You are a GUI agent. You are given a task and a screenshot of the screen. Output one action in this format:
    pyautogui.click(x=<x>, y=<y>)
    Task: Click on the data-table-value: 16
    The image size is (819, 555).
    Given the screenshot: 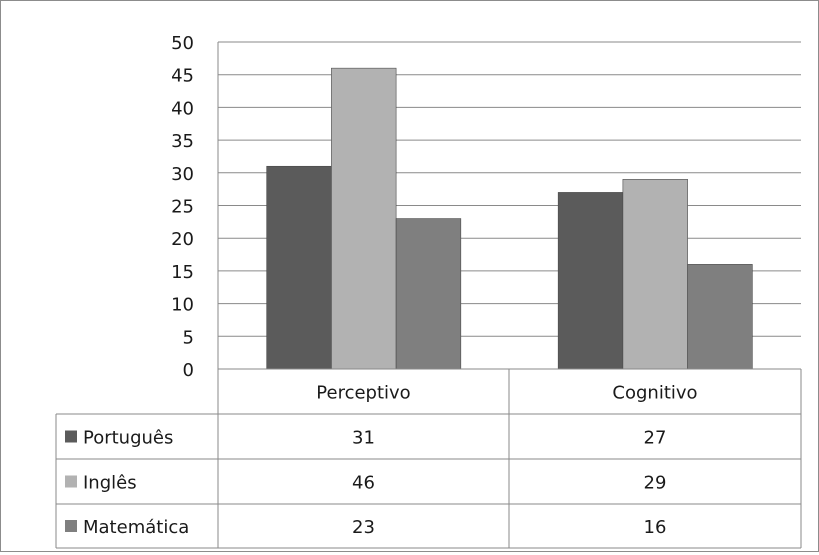 What is the action you would take?
    pyautogui.click(x=655, y=527)
    